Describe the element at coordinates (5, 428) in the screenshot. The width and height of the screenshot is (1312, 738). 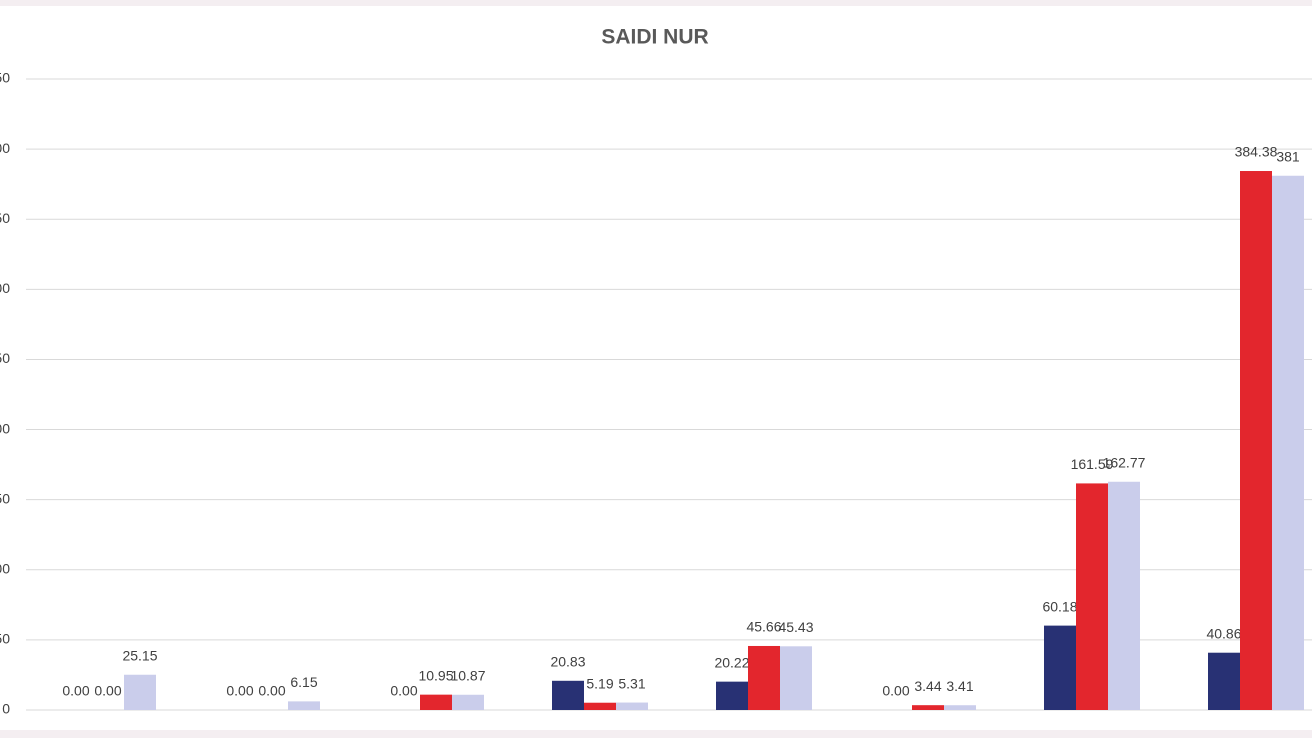
I see `y-tick-label: 200` at that location.